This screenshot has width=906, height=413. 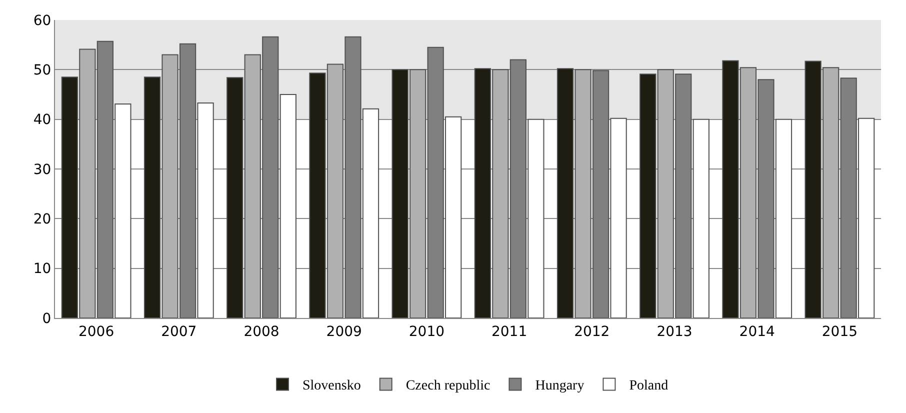 I want to click on x-tick-label: 2010, so click(x=426, y=332).